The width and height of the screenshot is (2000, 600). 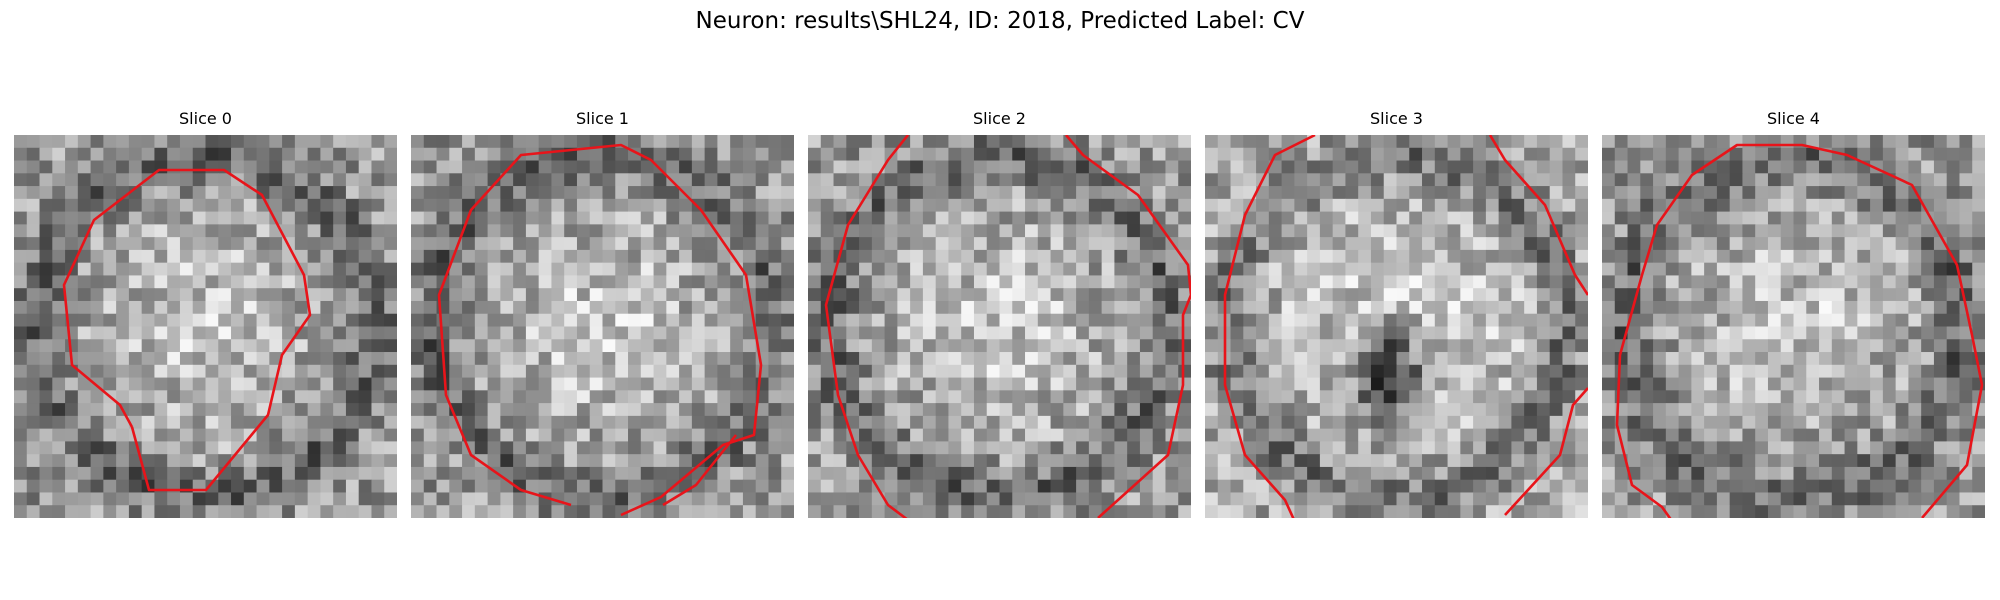 I want to click on slice-title: Slice 2, so click(x=999, y=118).